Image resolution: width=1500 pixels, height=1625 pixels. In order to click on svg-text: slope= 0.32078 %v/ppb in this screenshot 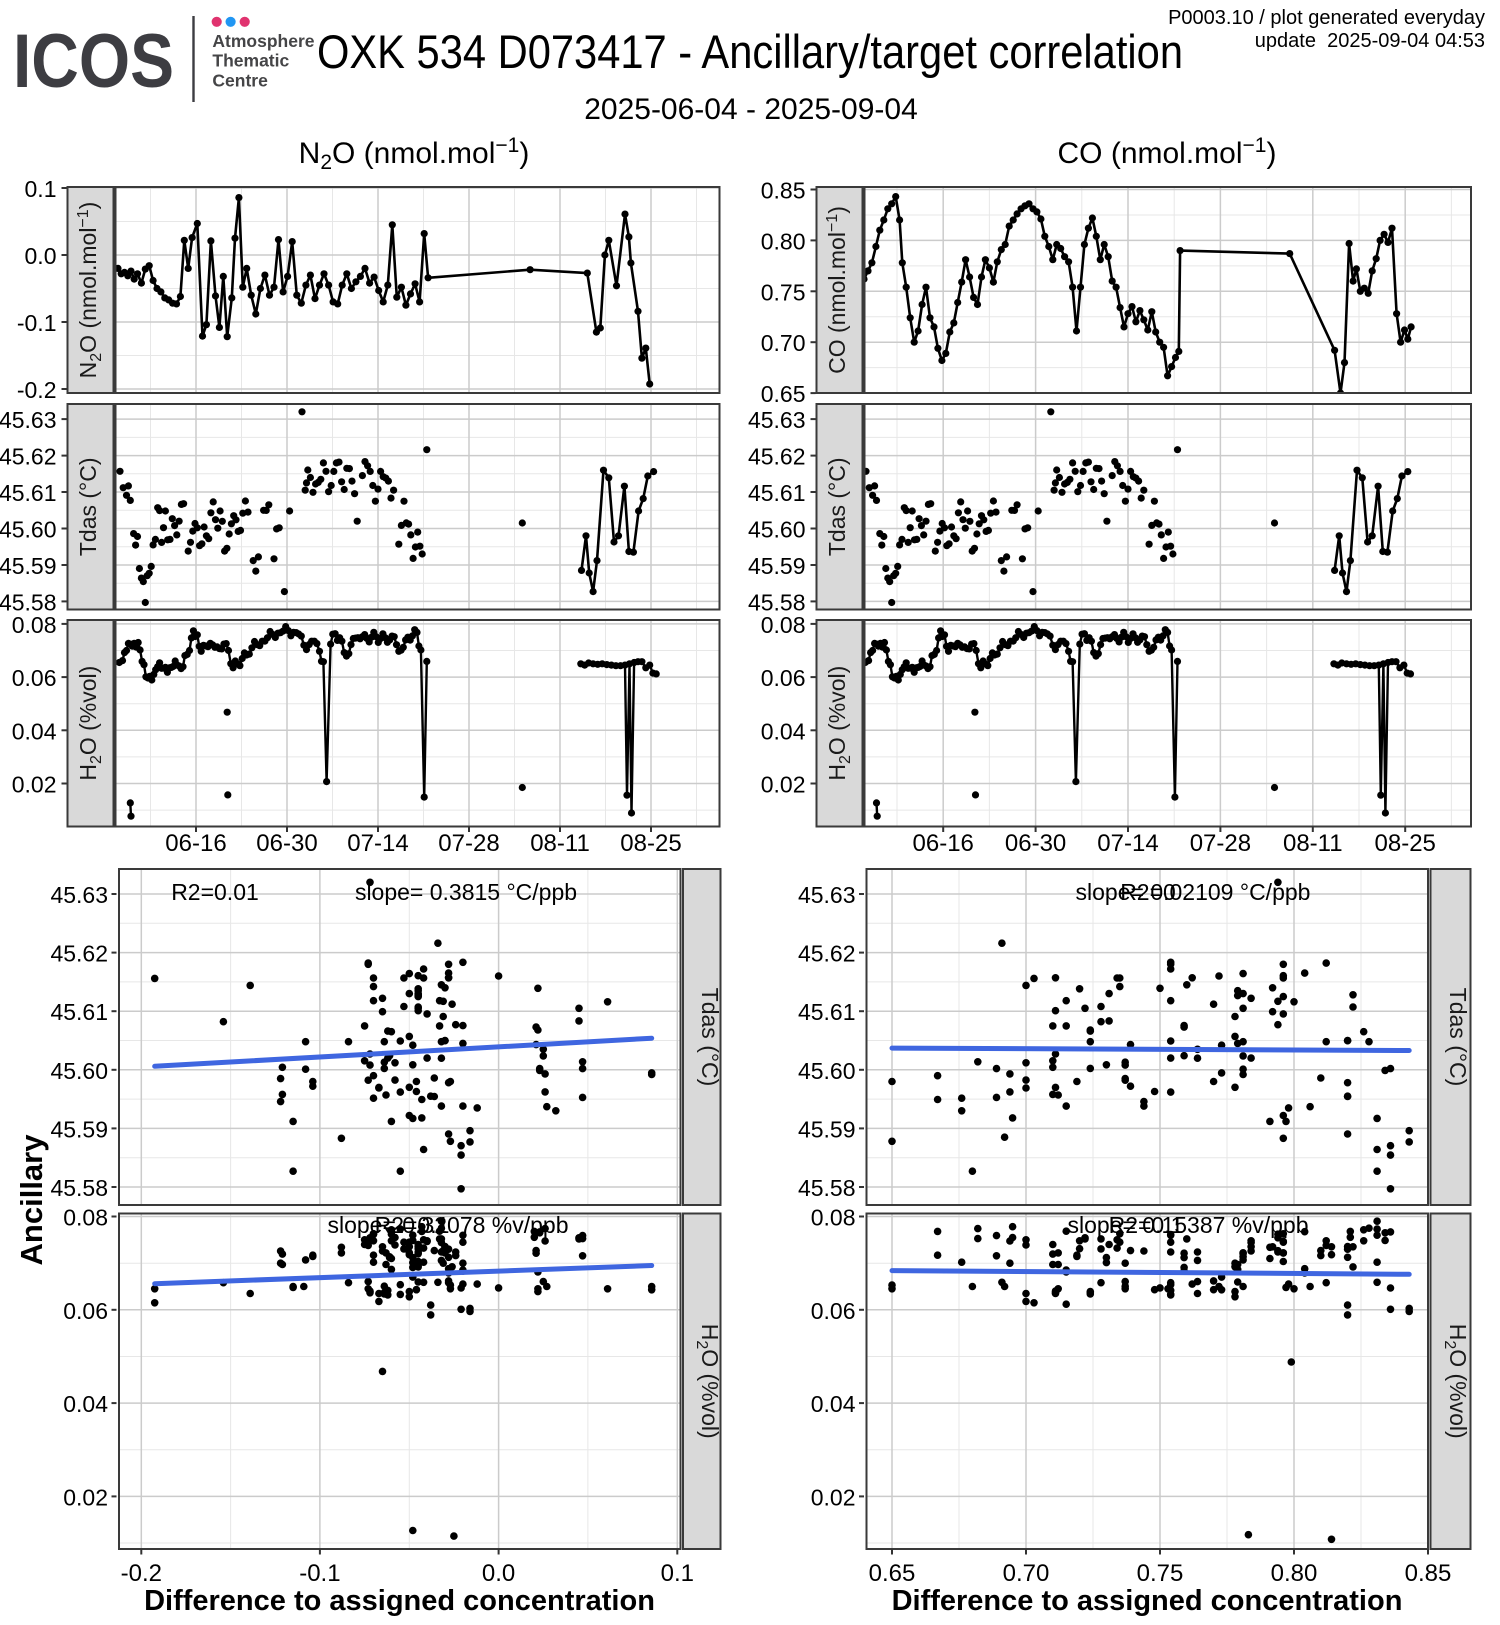, I will do `click(447, 1225)`.